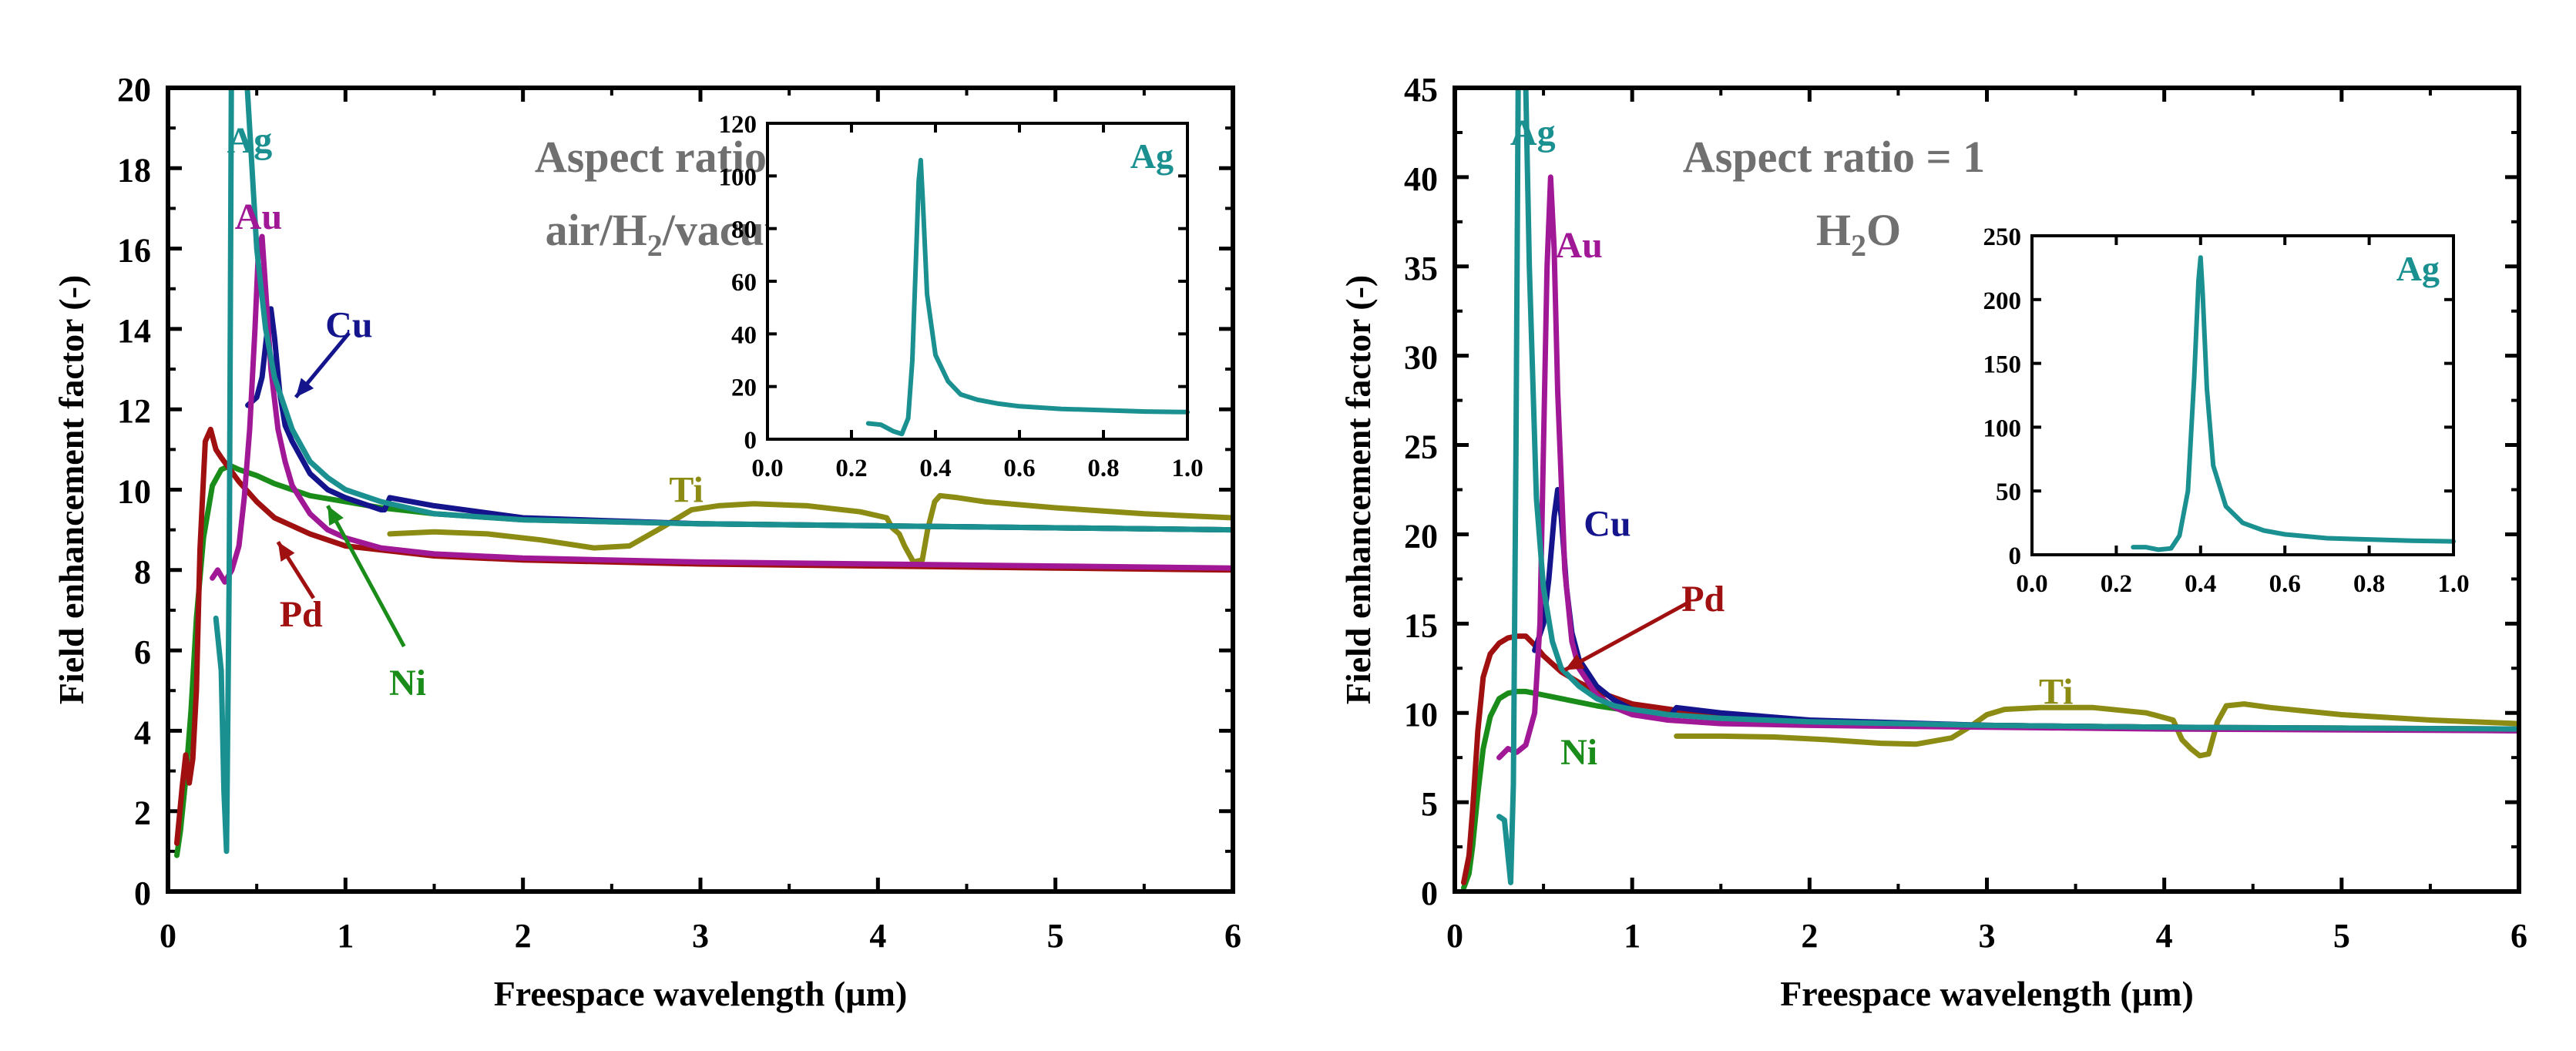 The height and width of the screenshot is (1051, 2576). Describe the element at coordinates (335, 515) in the screenshot. I see `pointer-arrowhead-ni` at that location.